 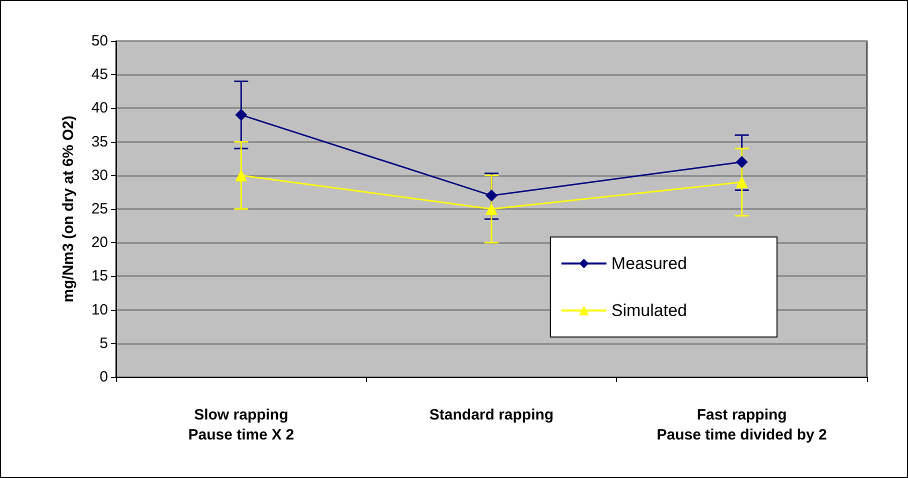 What do you see at coordinates (104, 343) in the screenshot?
I see `y-tick-label: 5` at bounding box center [104, 343].